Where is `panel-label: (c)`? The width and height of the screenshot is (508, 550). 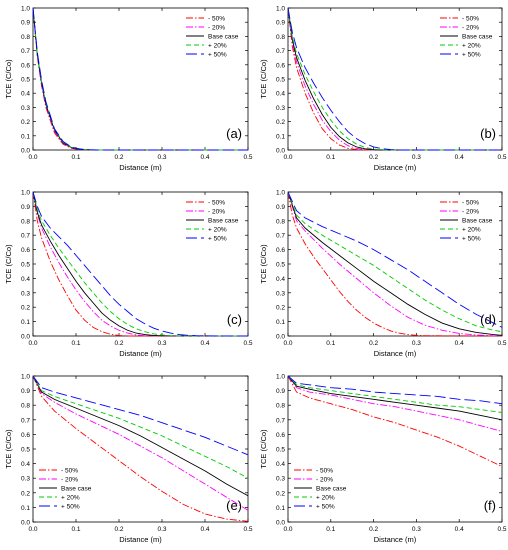 panel-label: (c) is located at coordinates (234, 319).